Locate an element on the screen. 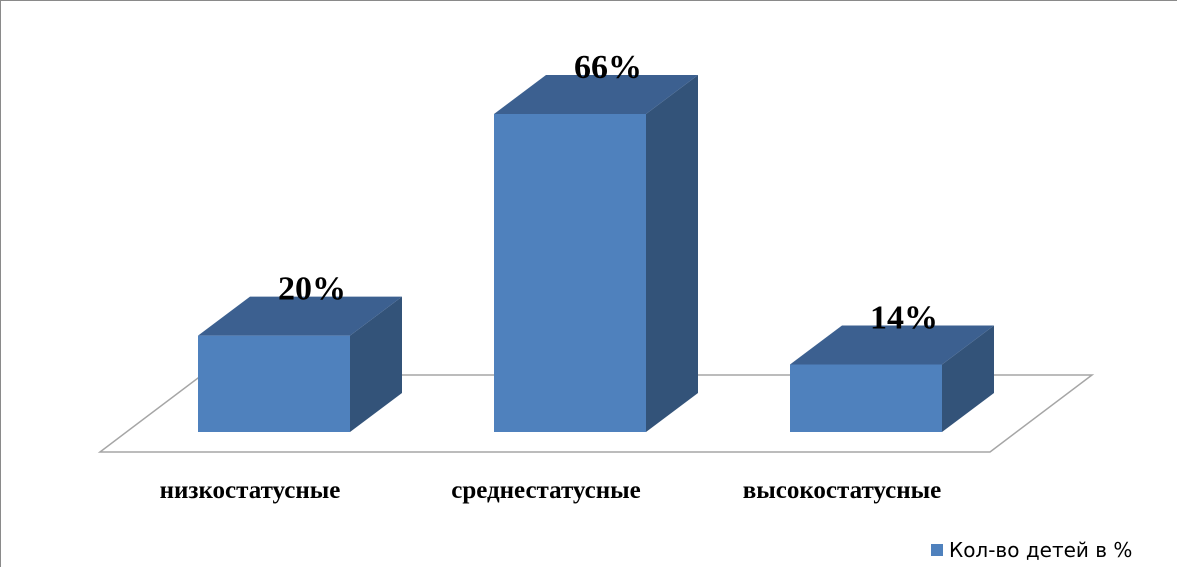  data-label: 14% is located at coordinates (904, 318).